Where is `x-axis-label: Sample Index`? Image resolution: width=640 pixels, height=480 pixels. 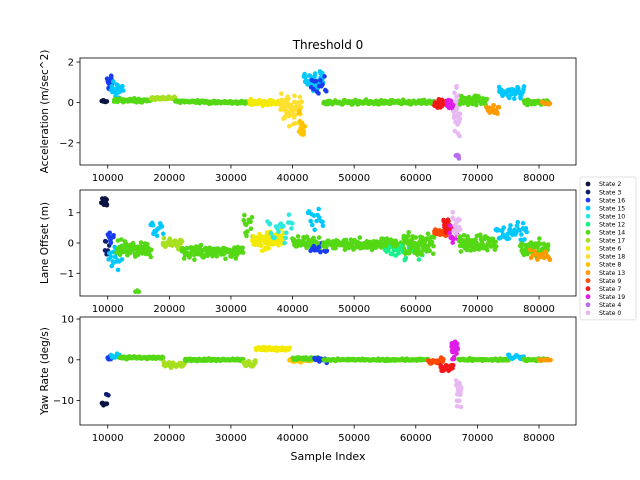 x-axis-label: Sample Index is located at coordinates (328, 456).